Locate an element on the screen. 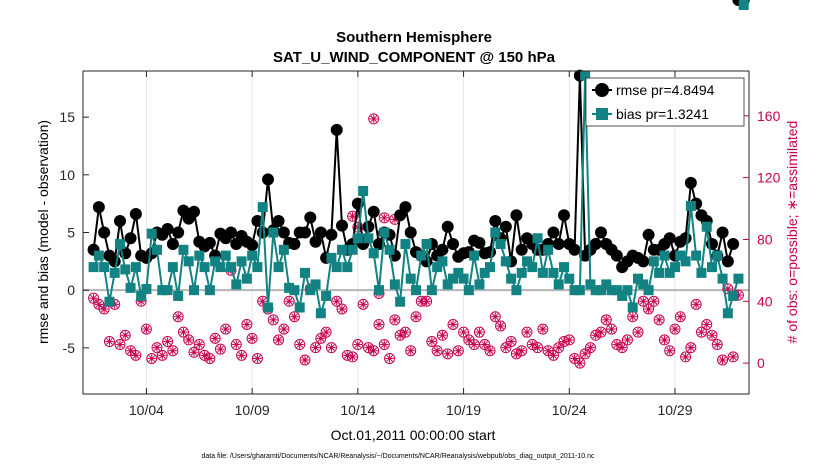  legend-rmse-label: rmse pr=4.8494 is located at coordinates (665, 90).